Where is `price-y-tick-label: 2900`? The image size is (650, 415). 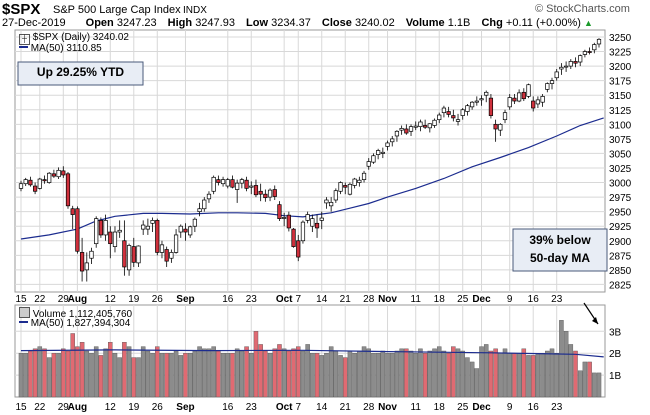 price-y-tick-label: 2900 is located at coordinates (620, 242).